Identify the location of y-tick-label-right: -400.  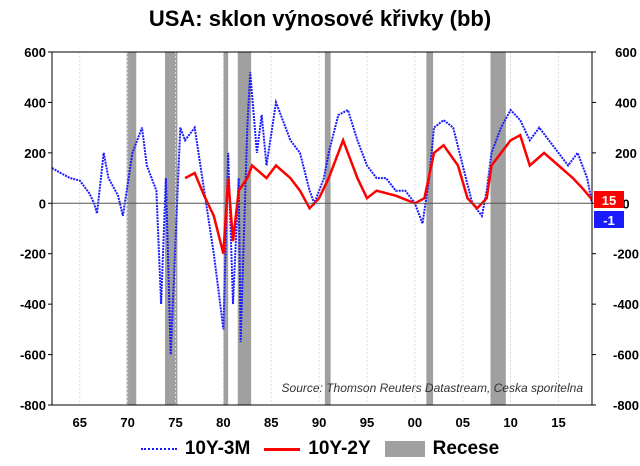
(626, 304).